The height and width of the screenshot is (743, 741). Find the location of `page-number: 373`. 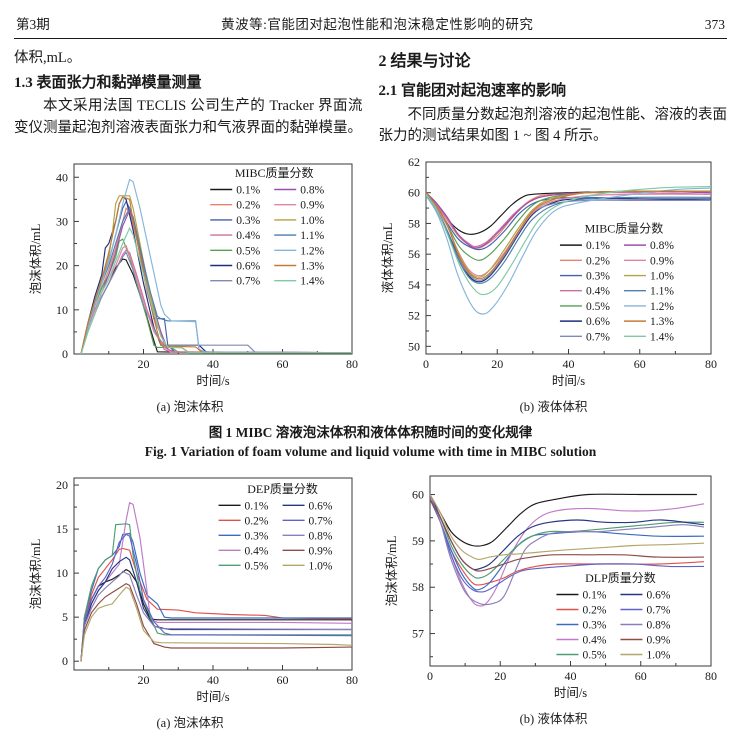

page-number: 373 is located at coordinates (714, 24).